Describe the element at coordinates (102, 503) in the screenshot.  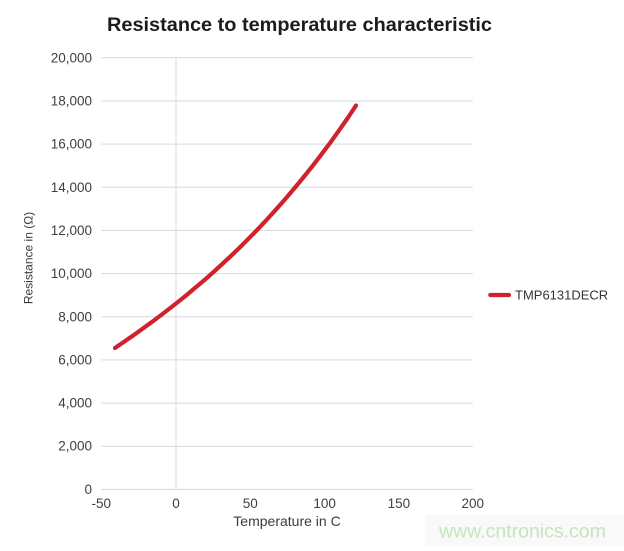
I see `svg-text: -50` at that location.